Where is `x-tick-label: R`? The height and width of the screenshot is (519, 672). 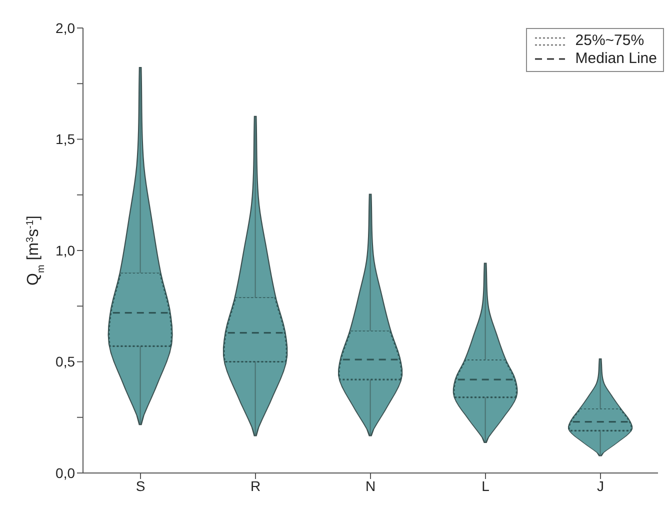
x-tick-label: R is located at coordinates (255, 486).